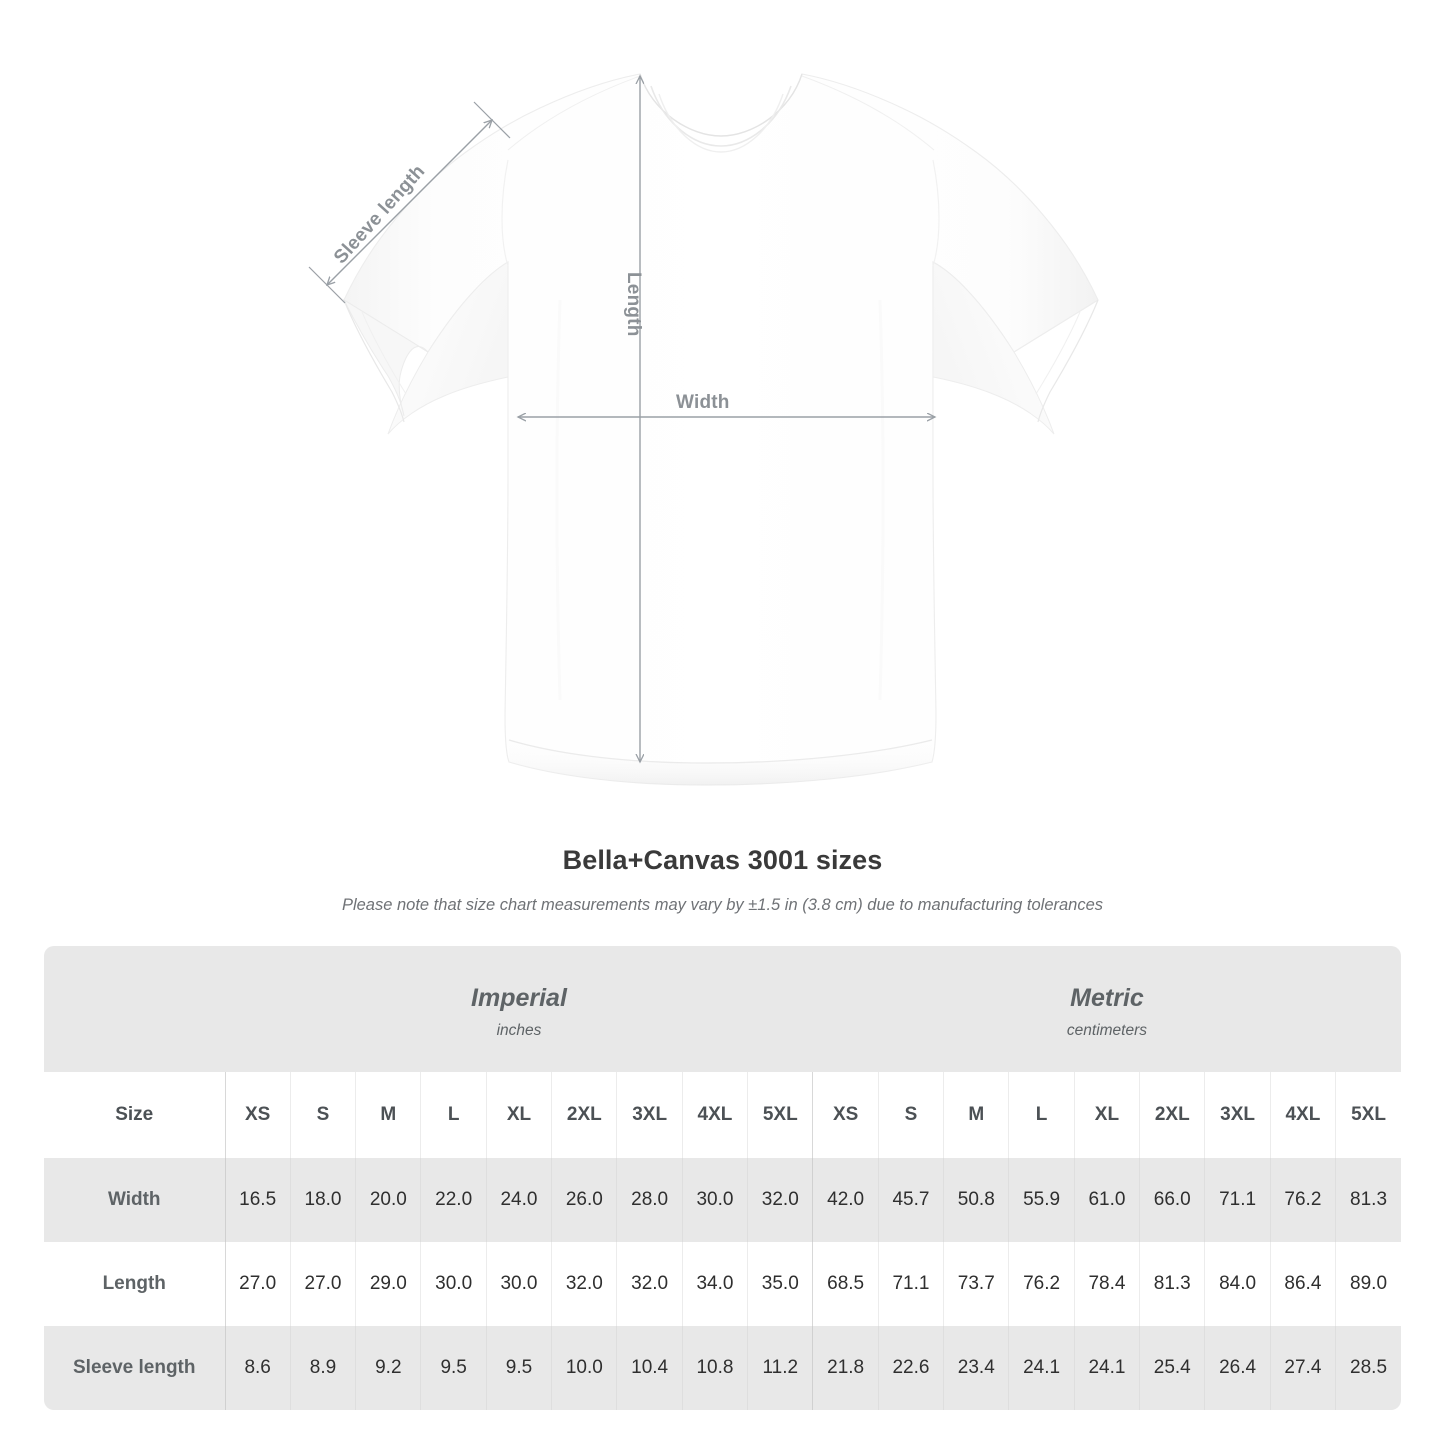  Describe the element at coordinates (258, 1368) in the screenshot. I see `cell-sleeve-length-imperial-xs: 8.6` at that location.